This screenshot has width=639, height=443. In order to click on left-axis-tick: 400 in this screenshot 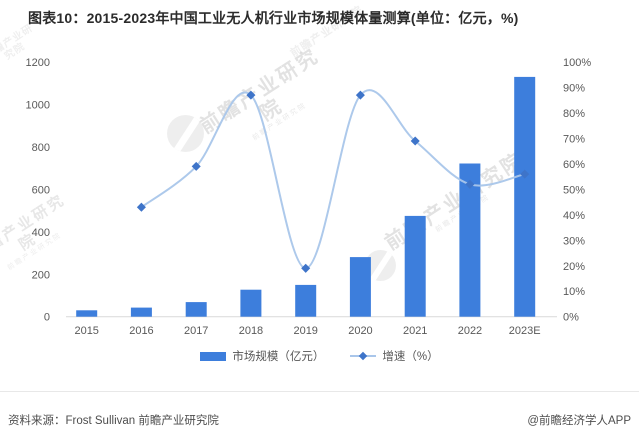, I will do `click(41, 233)`.